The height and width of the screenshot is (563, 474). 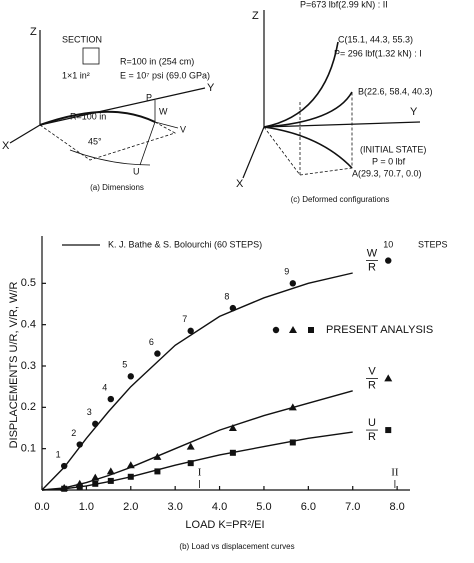 What do you see at coordinates (124, 365) in the screenshot?
I see `step-label: 5` at bounding box center [124, 365].